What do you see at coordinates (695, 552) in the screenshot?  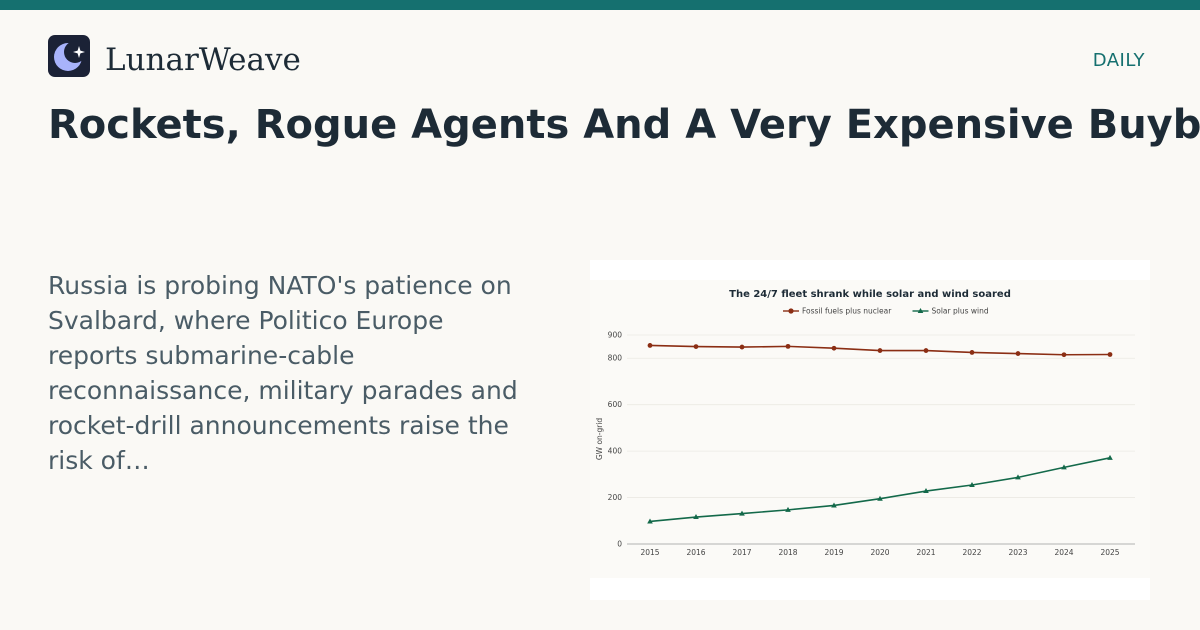 I see `x-tick-label: 2016` at bounding box center [695, 552].